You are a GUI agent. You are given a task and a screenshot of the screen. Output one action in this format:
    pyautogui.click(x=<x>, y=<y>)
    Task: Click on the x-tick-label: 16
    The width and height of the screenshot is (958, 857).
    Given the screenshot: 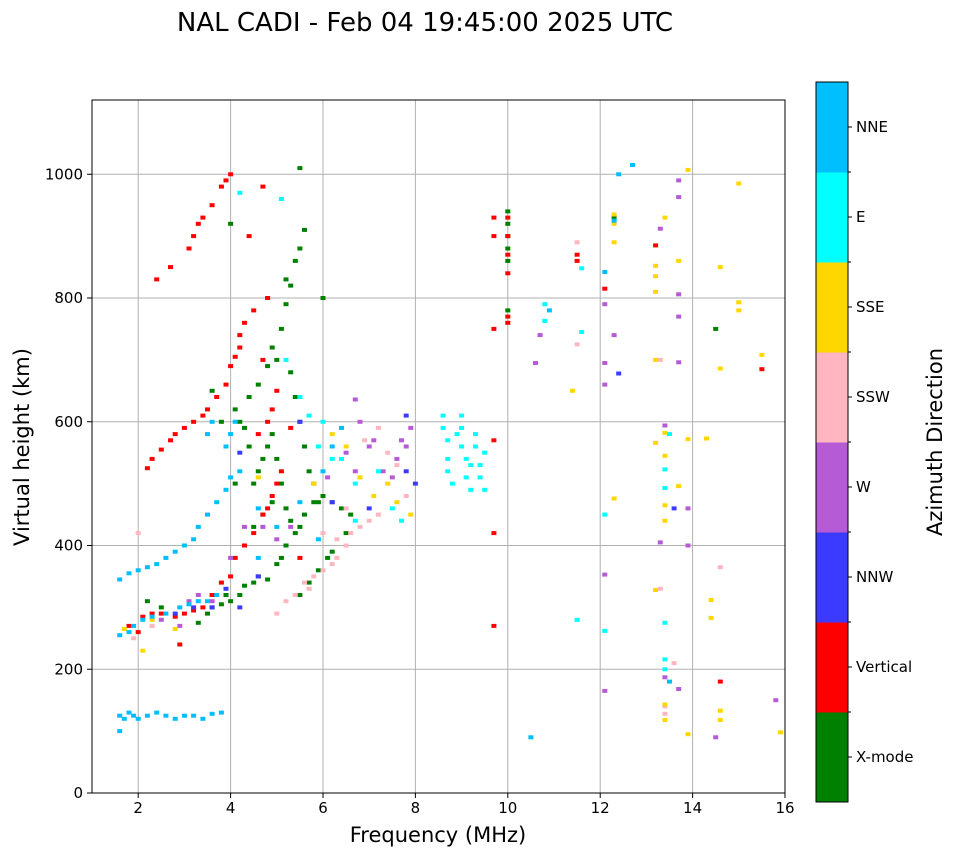 What is the action you would take?
    pyautogui.click(x=784, y=808)
    